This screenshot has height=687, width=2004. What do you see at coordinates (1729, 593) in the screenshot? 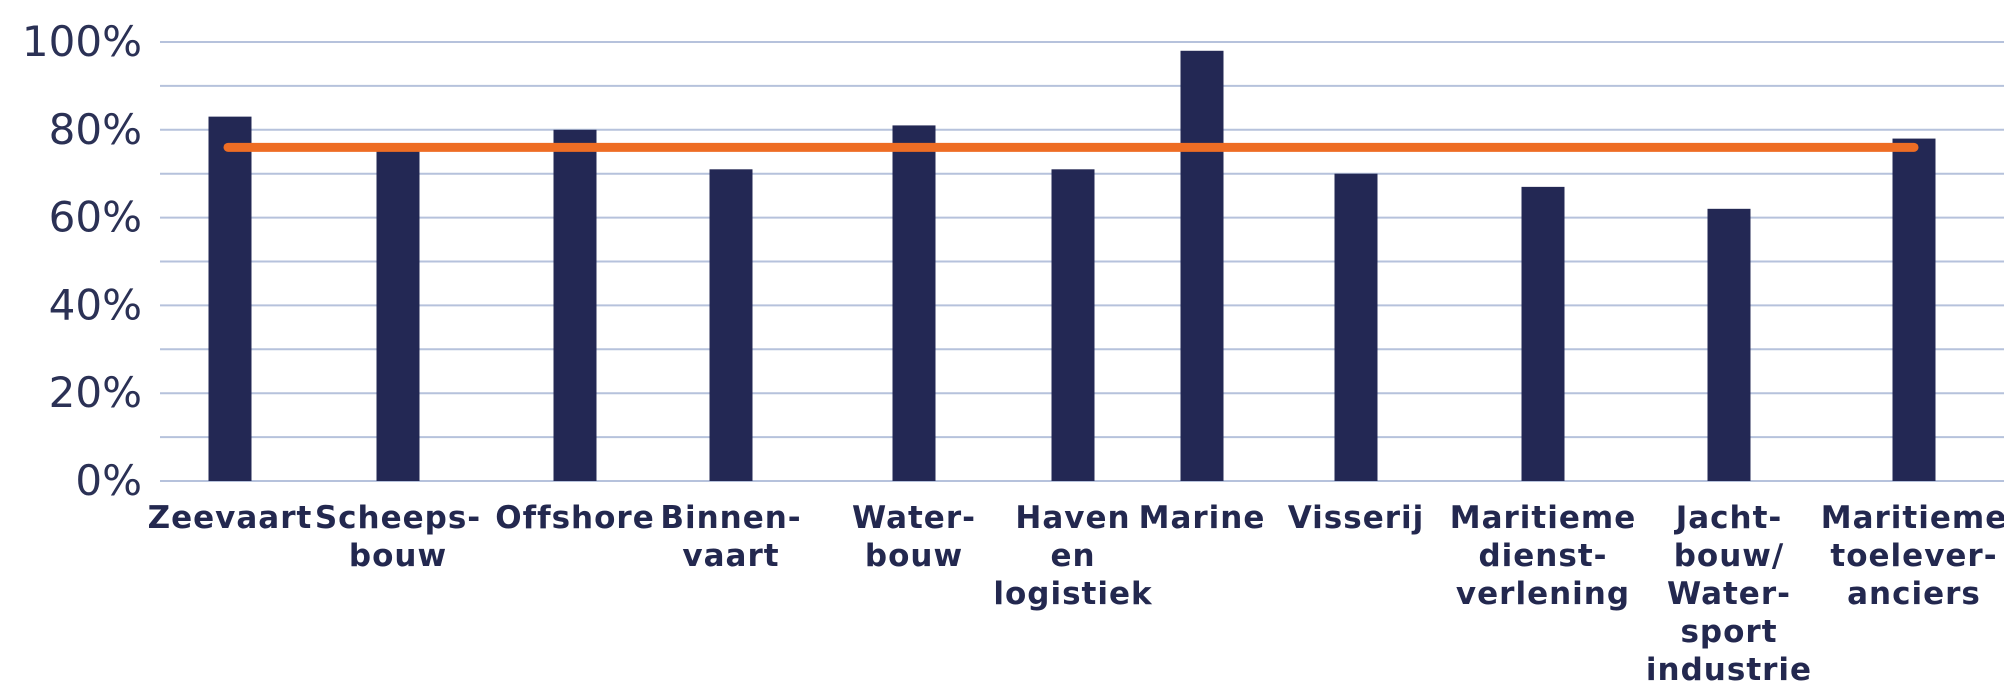
I see `x-tick-label: Jacht-bouw/Water-sport industrie` at bounding box center [1729, 593].